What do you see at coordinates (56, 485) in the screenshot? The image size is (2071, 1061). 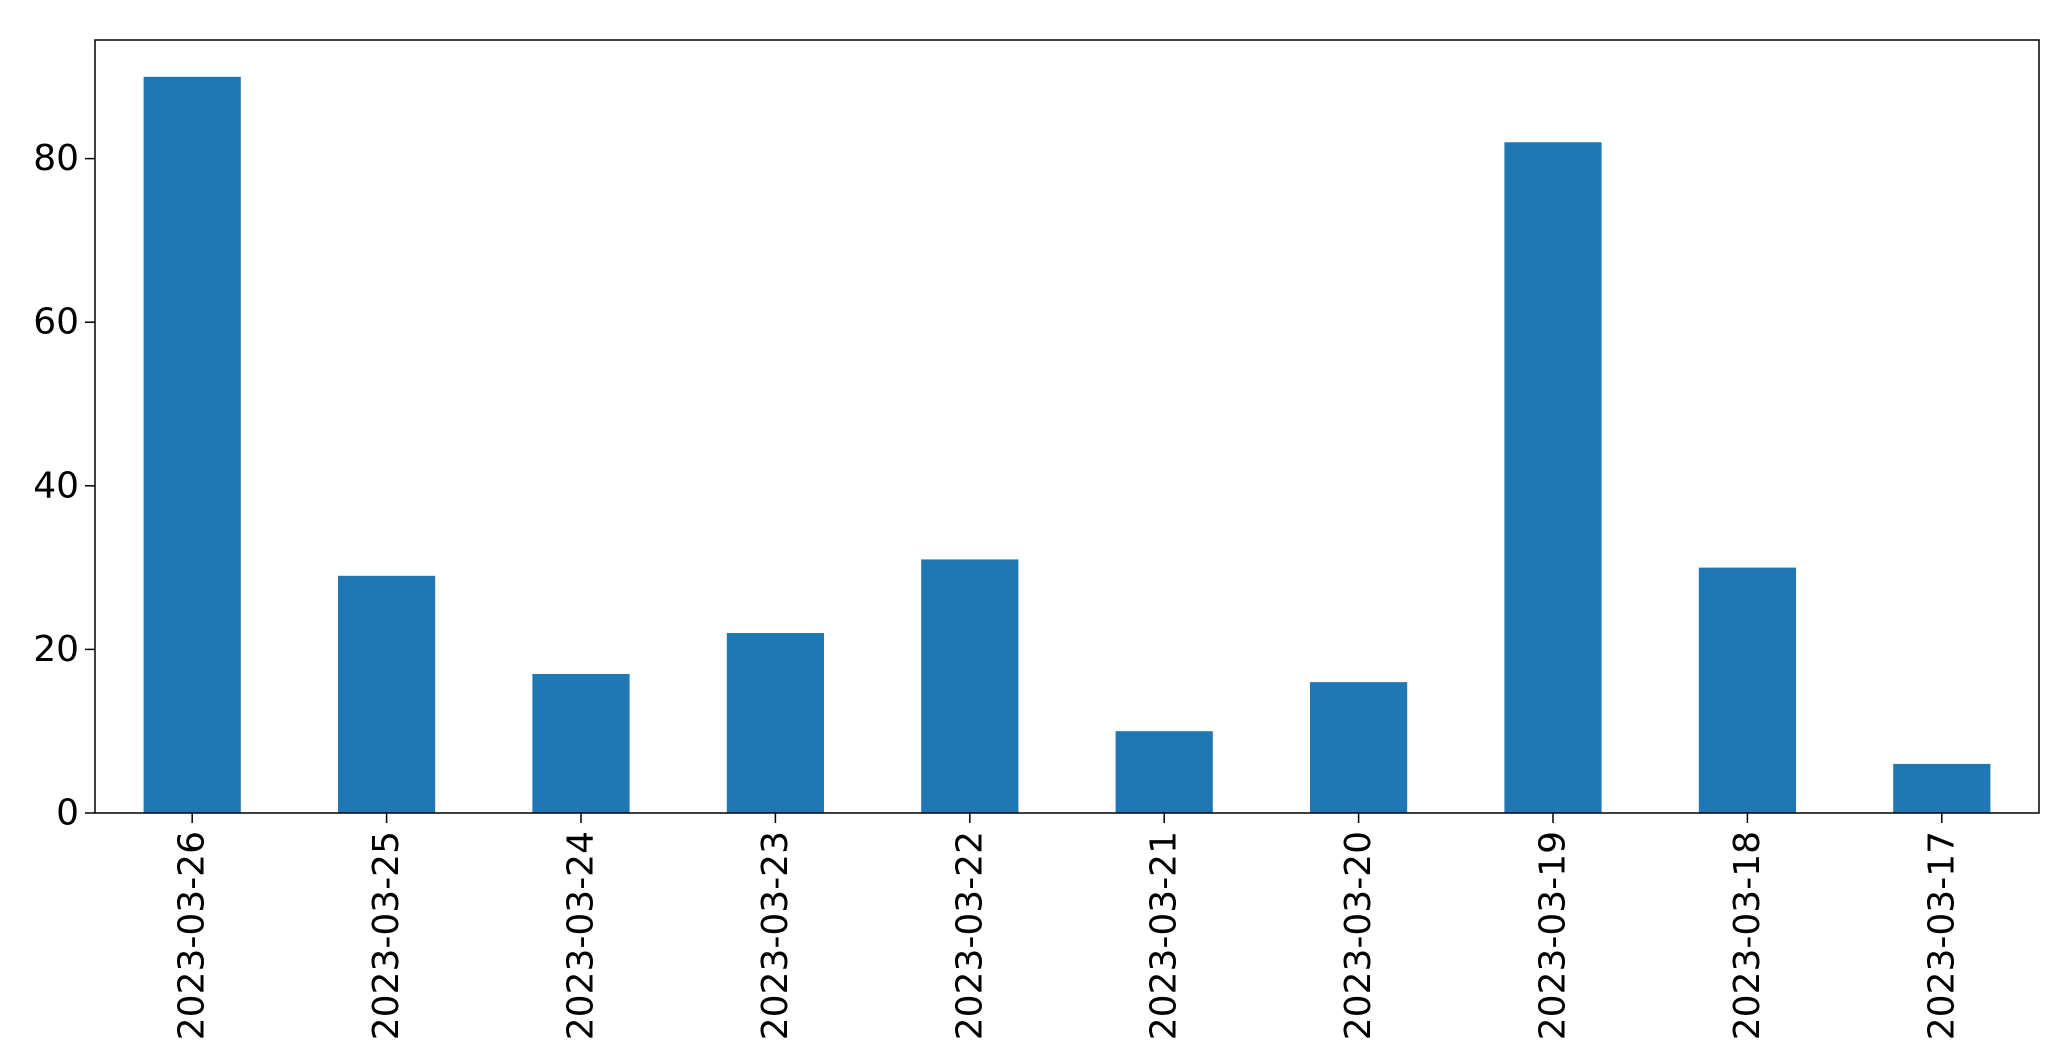 I see `y-tick-label: 40` at bounding box center [56, 485].